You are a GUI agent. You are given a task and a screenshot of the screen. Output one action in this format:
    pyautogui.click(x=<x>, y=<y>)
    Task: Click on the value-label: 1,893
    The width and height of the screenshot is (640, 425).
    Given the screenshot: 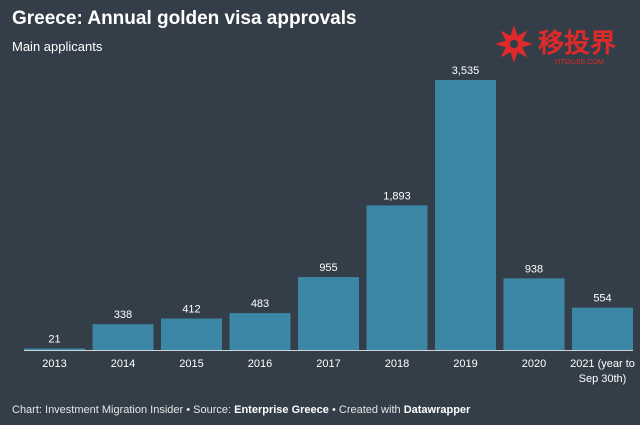 What is the action you would take?
    pyautogui.click(x=397, y=196)
    